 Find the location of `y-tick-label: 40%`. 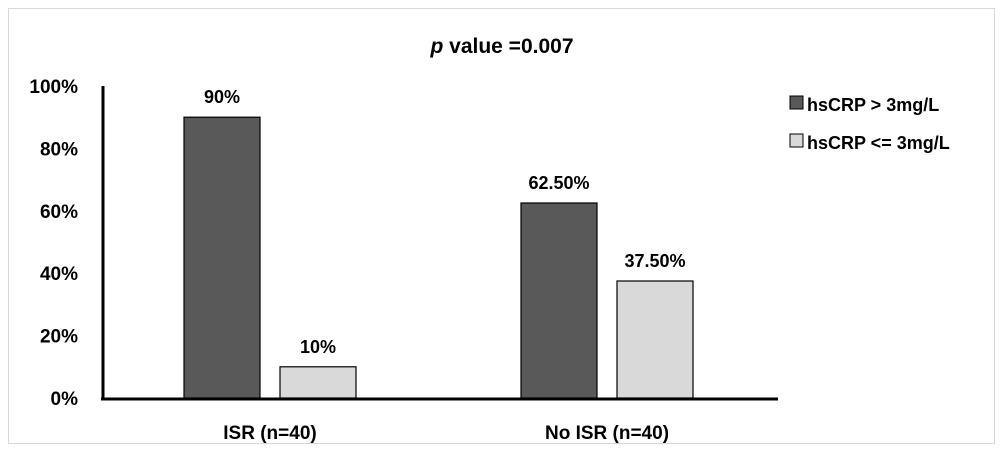

y-tick-label: 40% is located at coordinates (59, 274).